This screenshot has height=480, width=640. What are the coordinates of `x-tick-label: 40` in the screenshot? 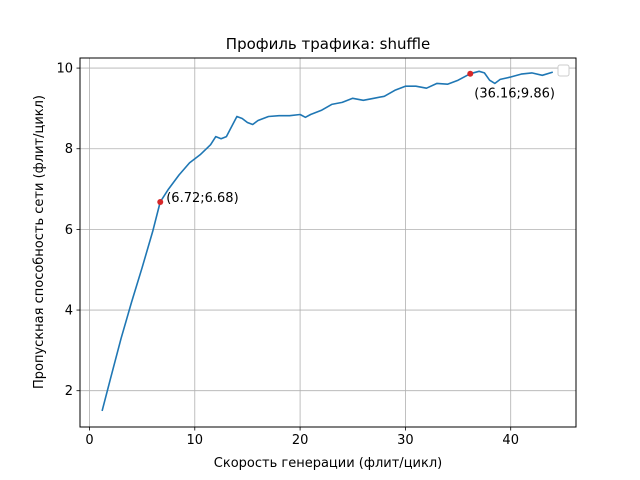 It's located at (510, 440).